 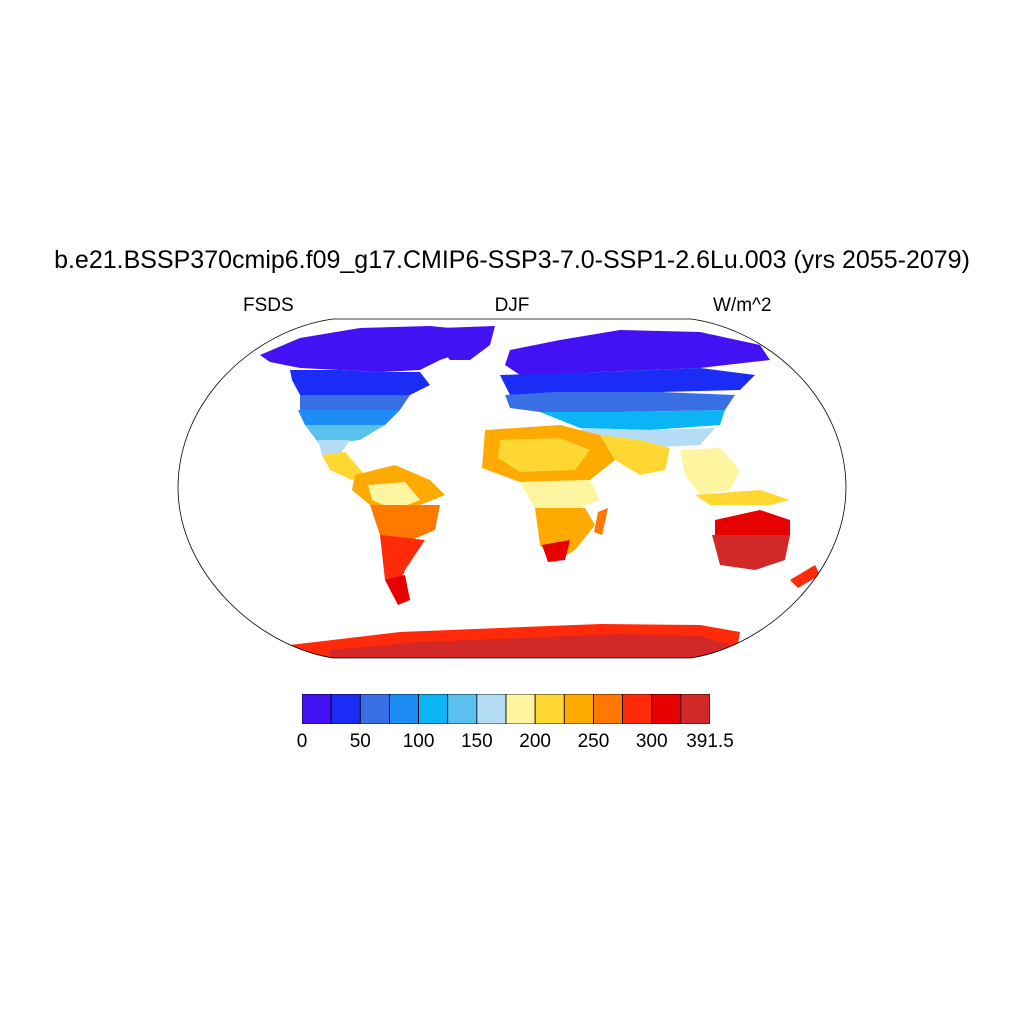 What do you see at coordinates (752, 525) in the screenshot?
I see `australia-north` at bounding box center [752, 525].